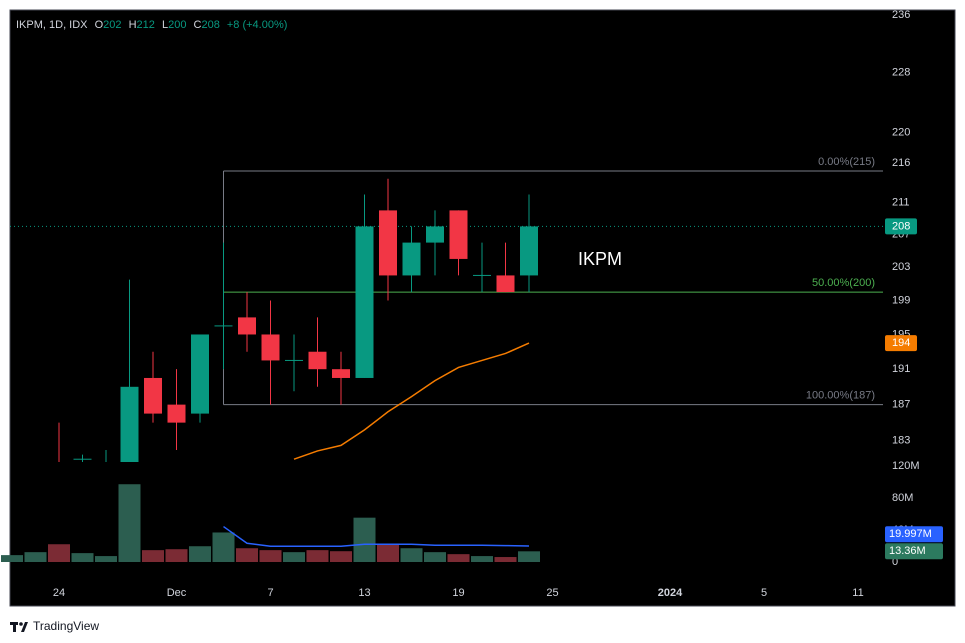 The width and height of the screenshot is (965, 643). Describe the element at coordinates (270, 593) in the screenshot. I see `x-tick-label: 7` at that location.